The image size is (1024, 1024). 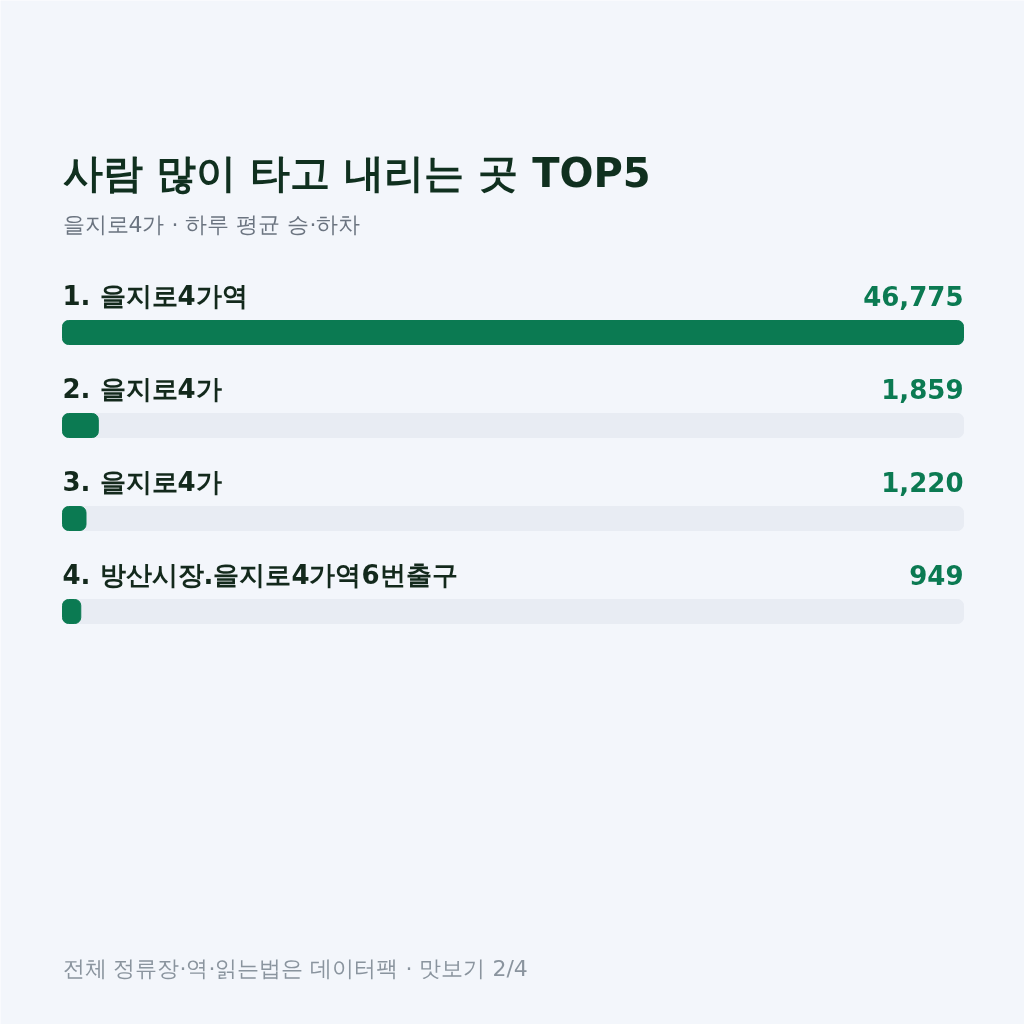 What do you see at coordinates (142, 388) in the screenshot?
I see `y-tick-label: 2. 을지로4가` at bounding box center [142, 388].